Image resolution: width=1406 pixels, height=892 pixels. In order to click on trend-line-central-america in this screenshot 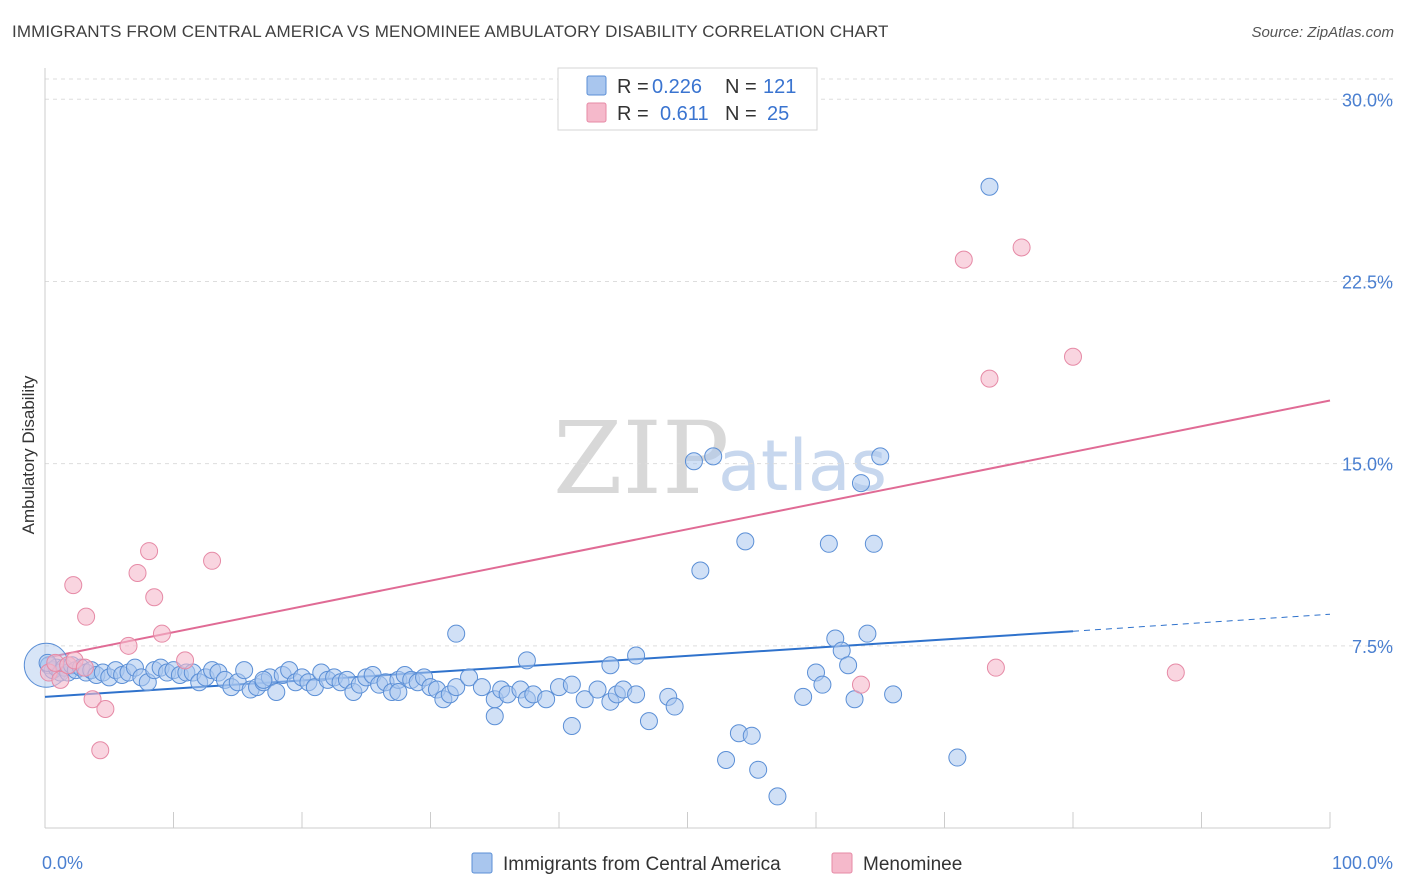, I will do `click(559, 664)`.